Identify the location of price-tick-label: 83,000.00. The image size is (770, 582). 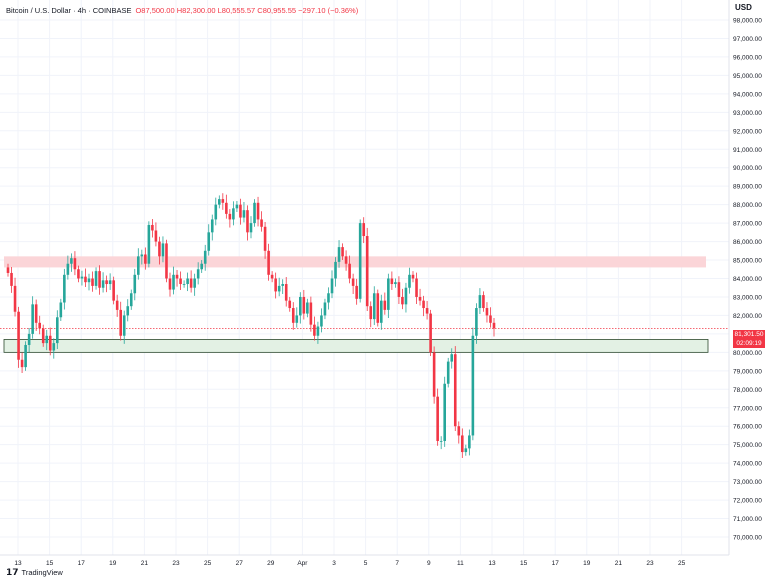
(747, 297).